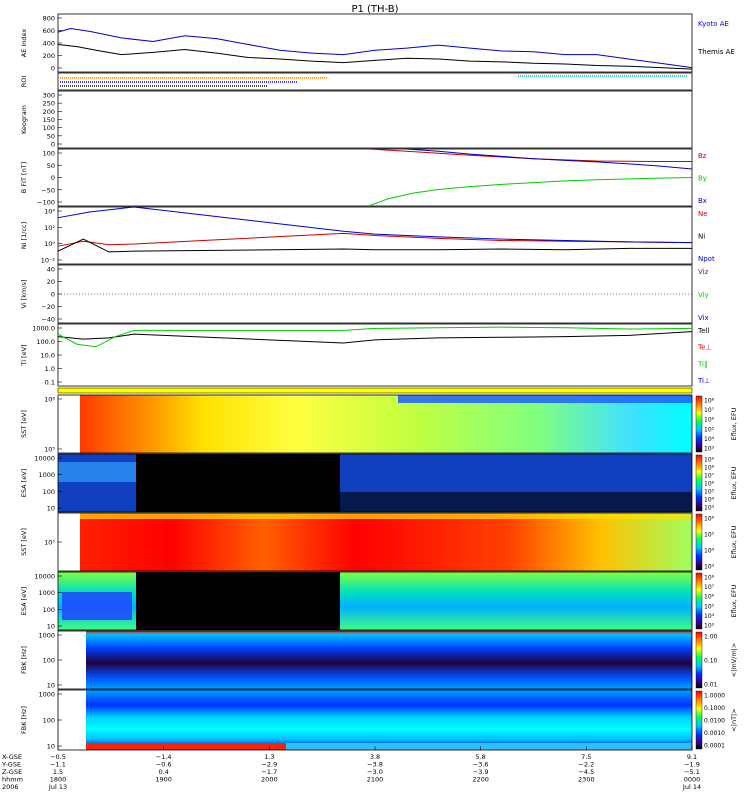  I want to click on y-axis-label: FBK [Hz], so click(24, 660).